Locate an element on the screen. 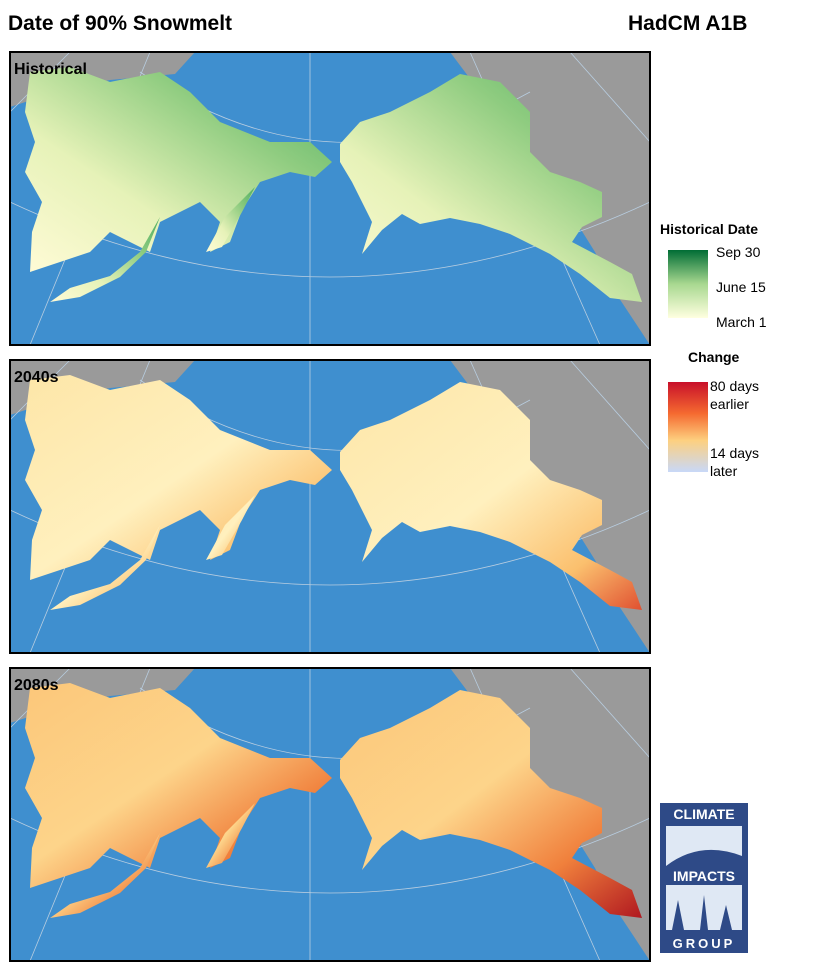  legend-label: Sep 30 is located at coordinates (738, 252).